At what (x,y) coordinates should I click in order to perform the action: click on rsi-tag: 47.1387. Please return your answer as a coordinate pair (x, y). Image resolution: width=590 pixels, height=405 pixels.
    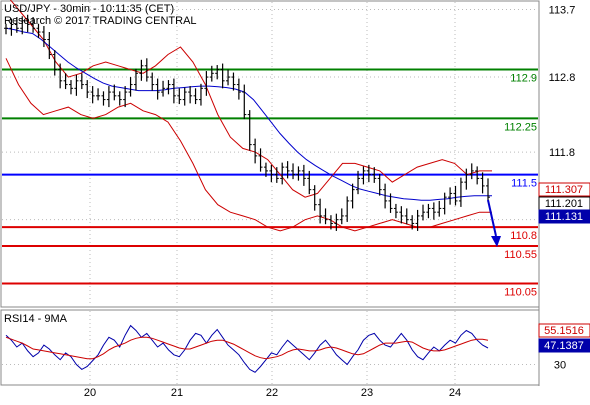
    Looking at the image, I should click on (564, 345).